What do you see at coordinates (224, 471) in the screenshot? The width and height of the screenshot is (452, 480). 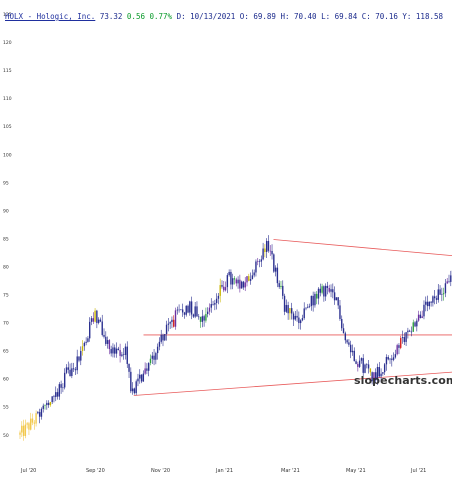 I see `x-tick-label: Jan '21` at bounding box center [224, 471].